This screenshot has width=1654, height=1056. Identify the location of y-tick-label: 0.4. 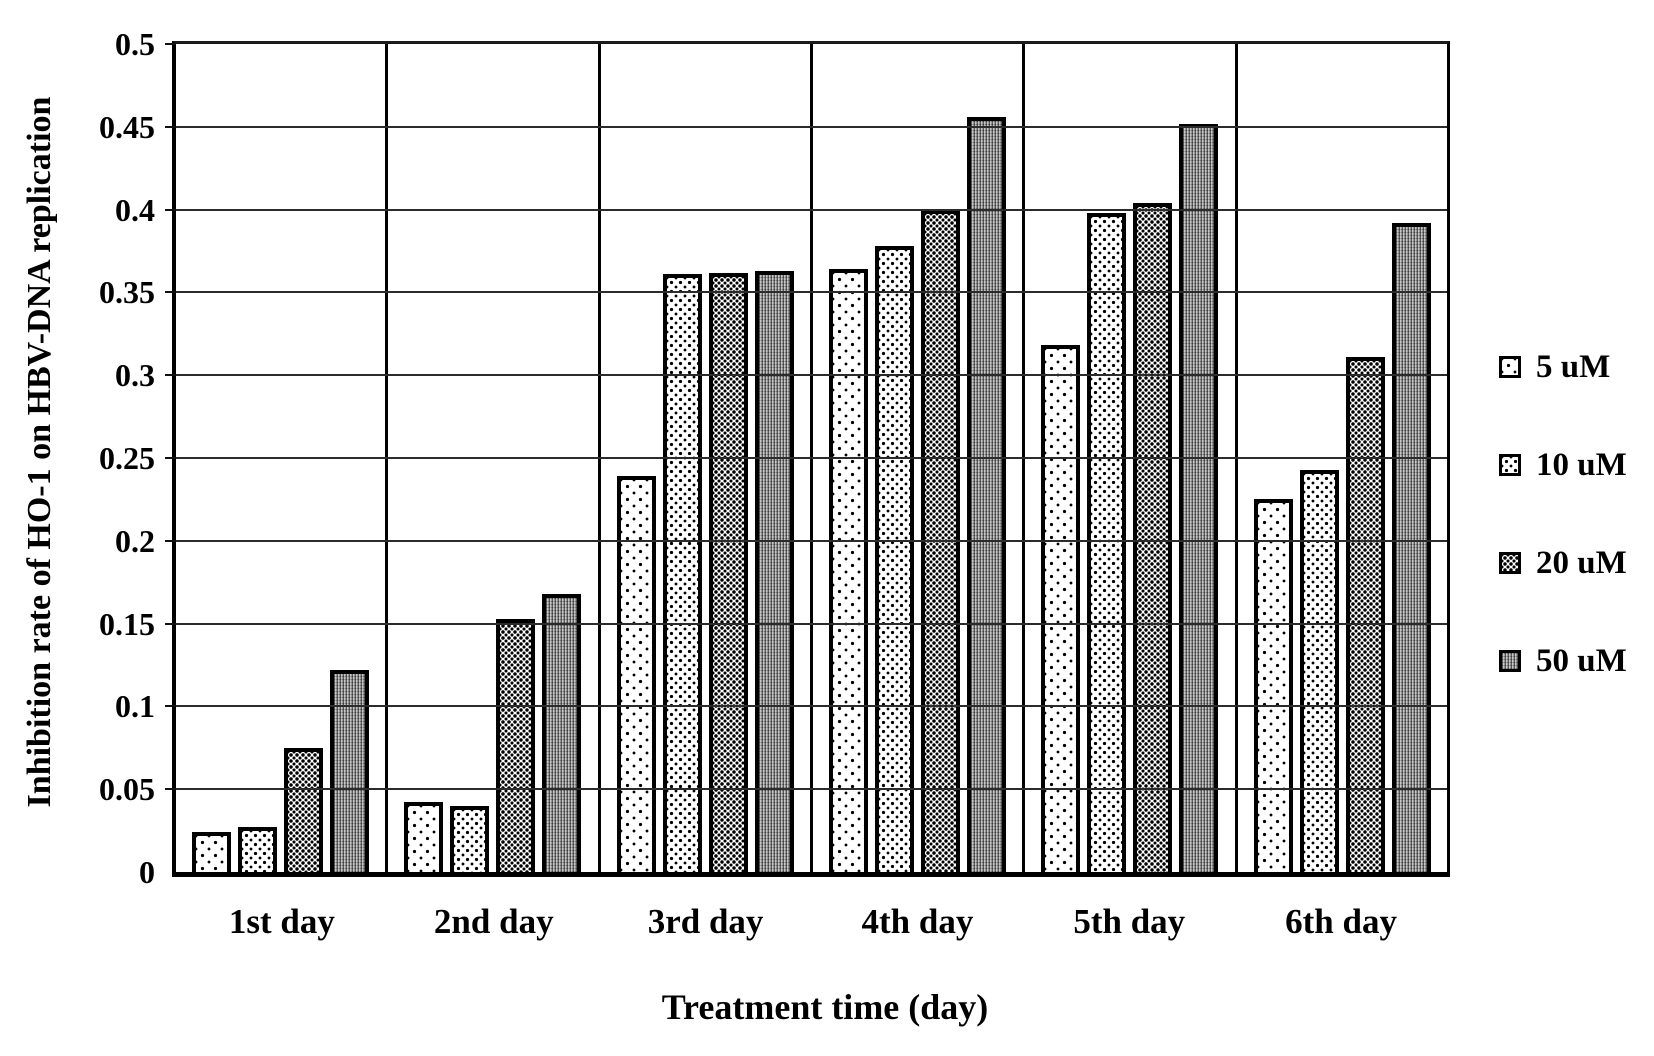
(135, 209).